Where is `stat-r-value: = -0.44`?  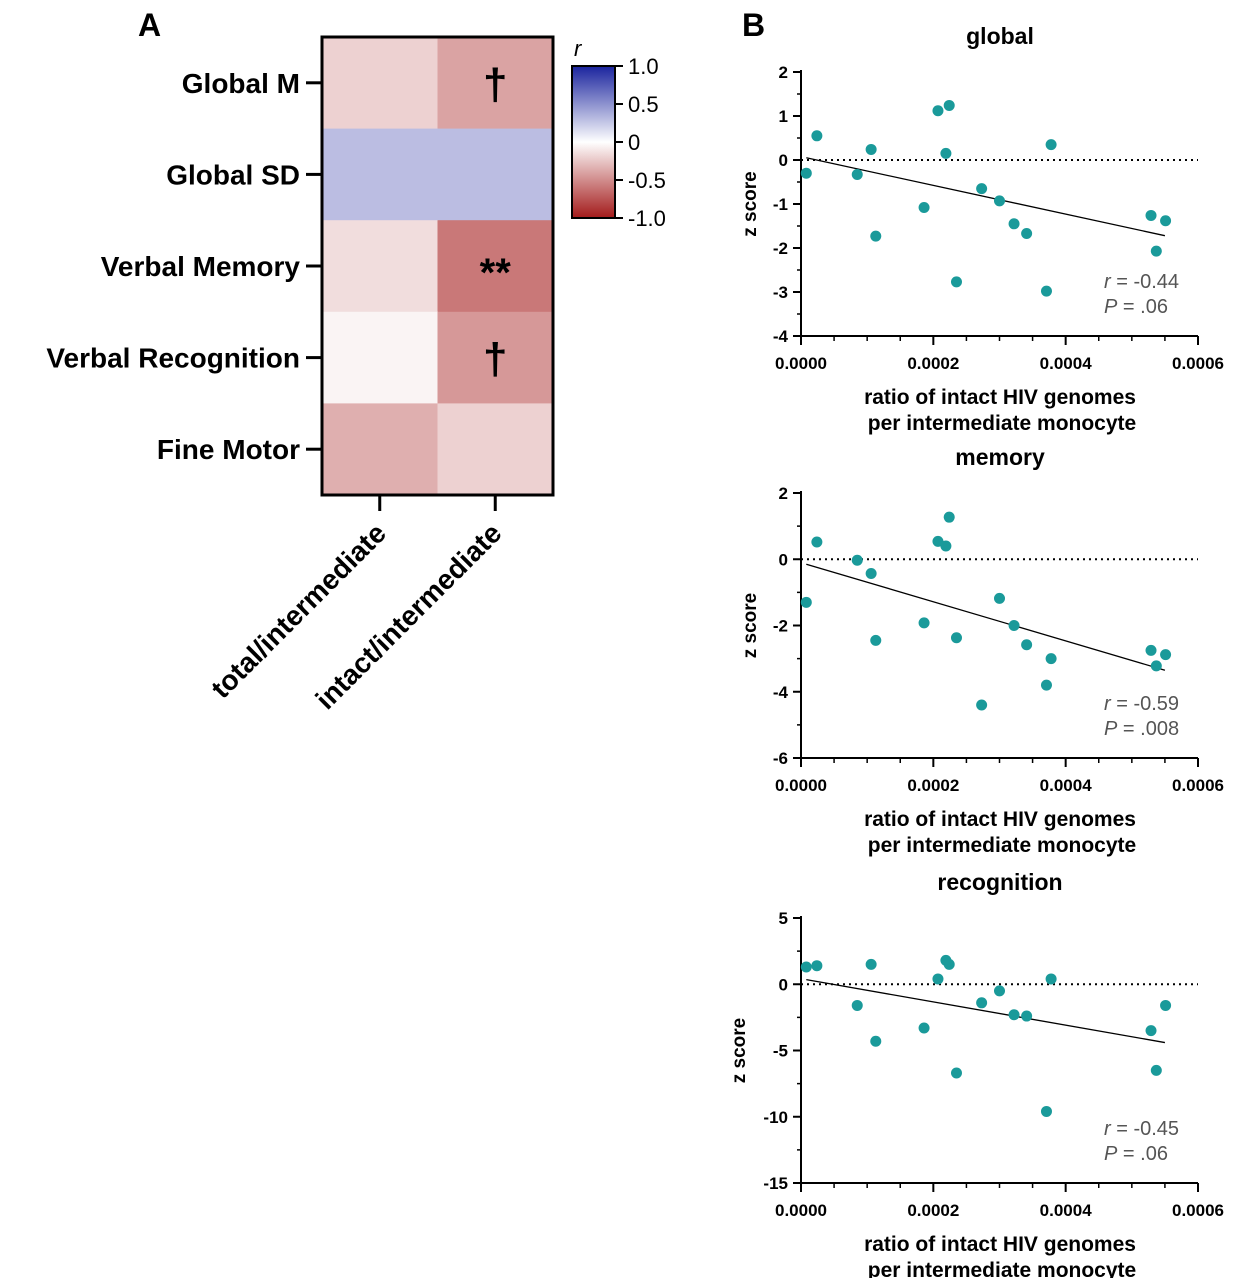
stat-r-value: = -0.44 is located at coordinates (1145, 282).